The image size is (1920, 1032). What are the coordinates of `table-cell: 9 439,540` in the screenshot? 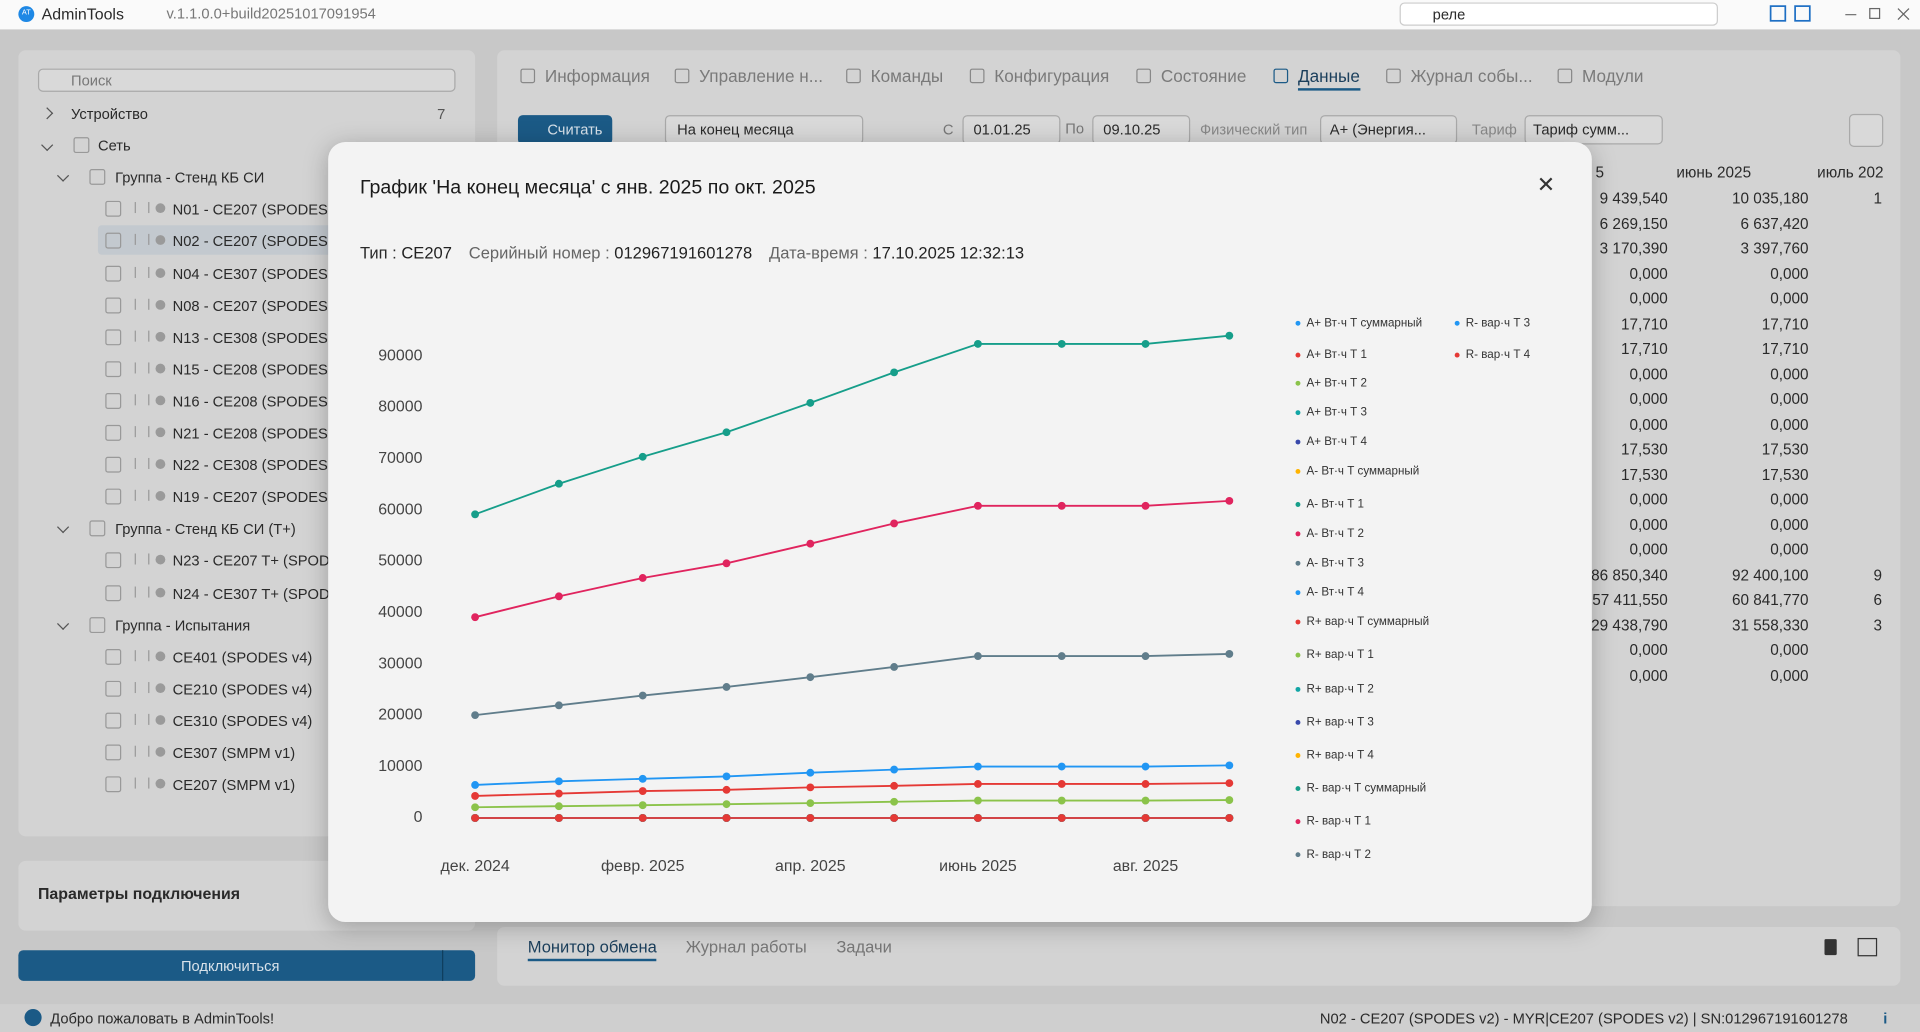 It's located at (1634, 198).